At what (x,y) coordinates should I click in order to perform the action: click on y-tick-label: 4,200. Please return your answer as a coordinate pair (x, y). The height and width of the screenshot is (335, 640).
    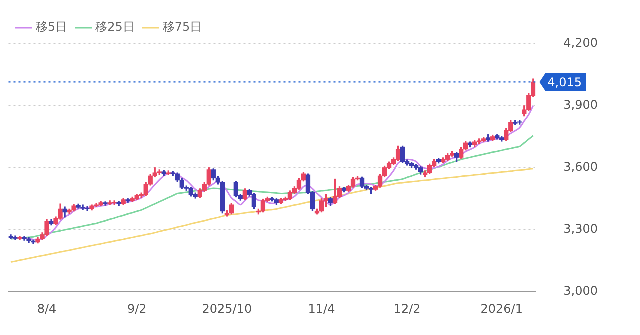
    Looking at the image, I should click on (581, 43).